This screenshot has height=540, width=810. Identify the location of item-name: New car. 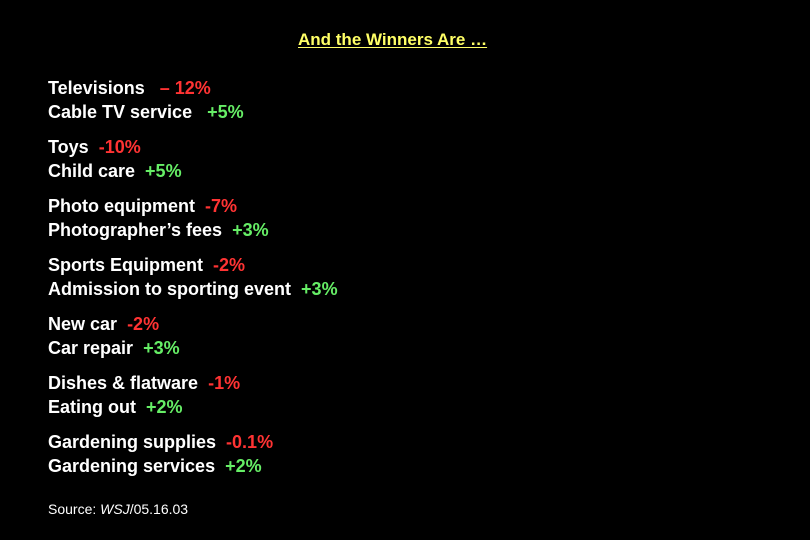
(83, 324).